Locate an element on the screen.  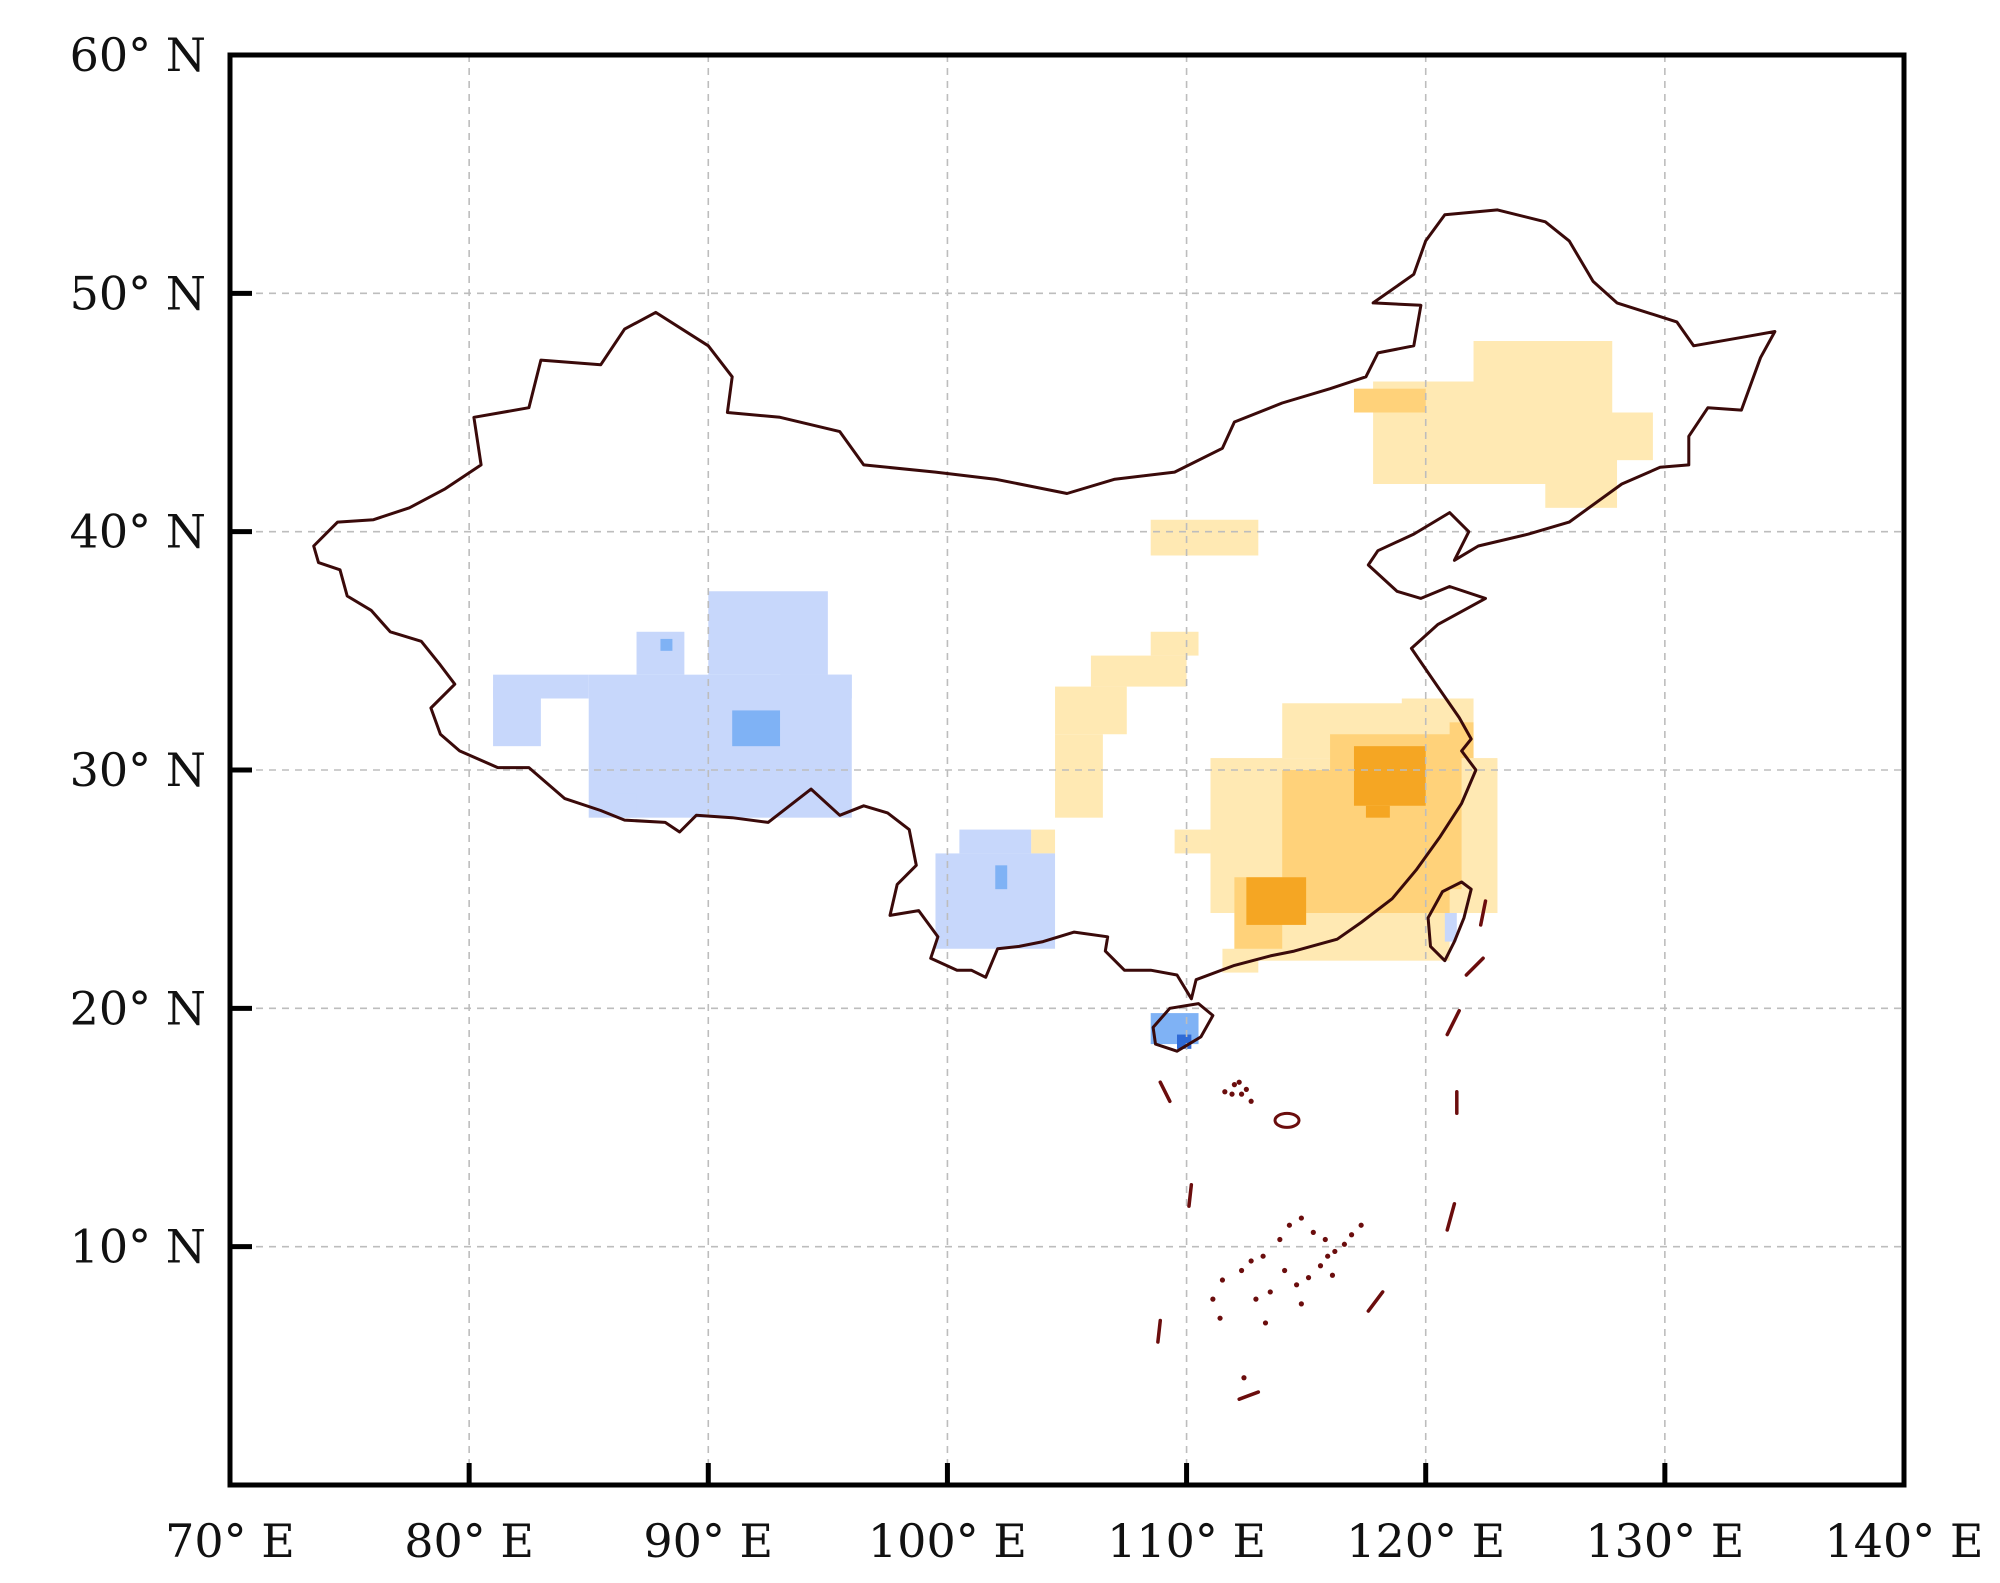
y-tick-label: 40° N is located at coordinates (138, 532).